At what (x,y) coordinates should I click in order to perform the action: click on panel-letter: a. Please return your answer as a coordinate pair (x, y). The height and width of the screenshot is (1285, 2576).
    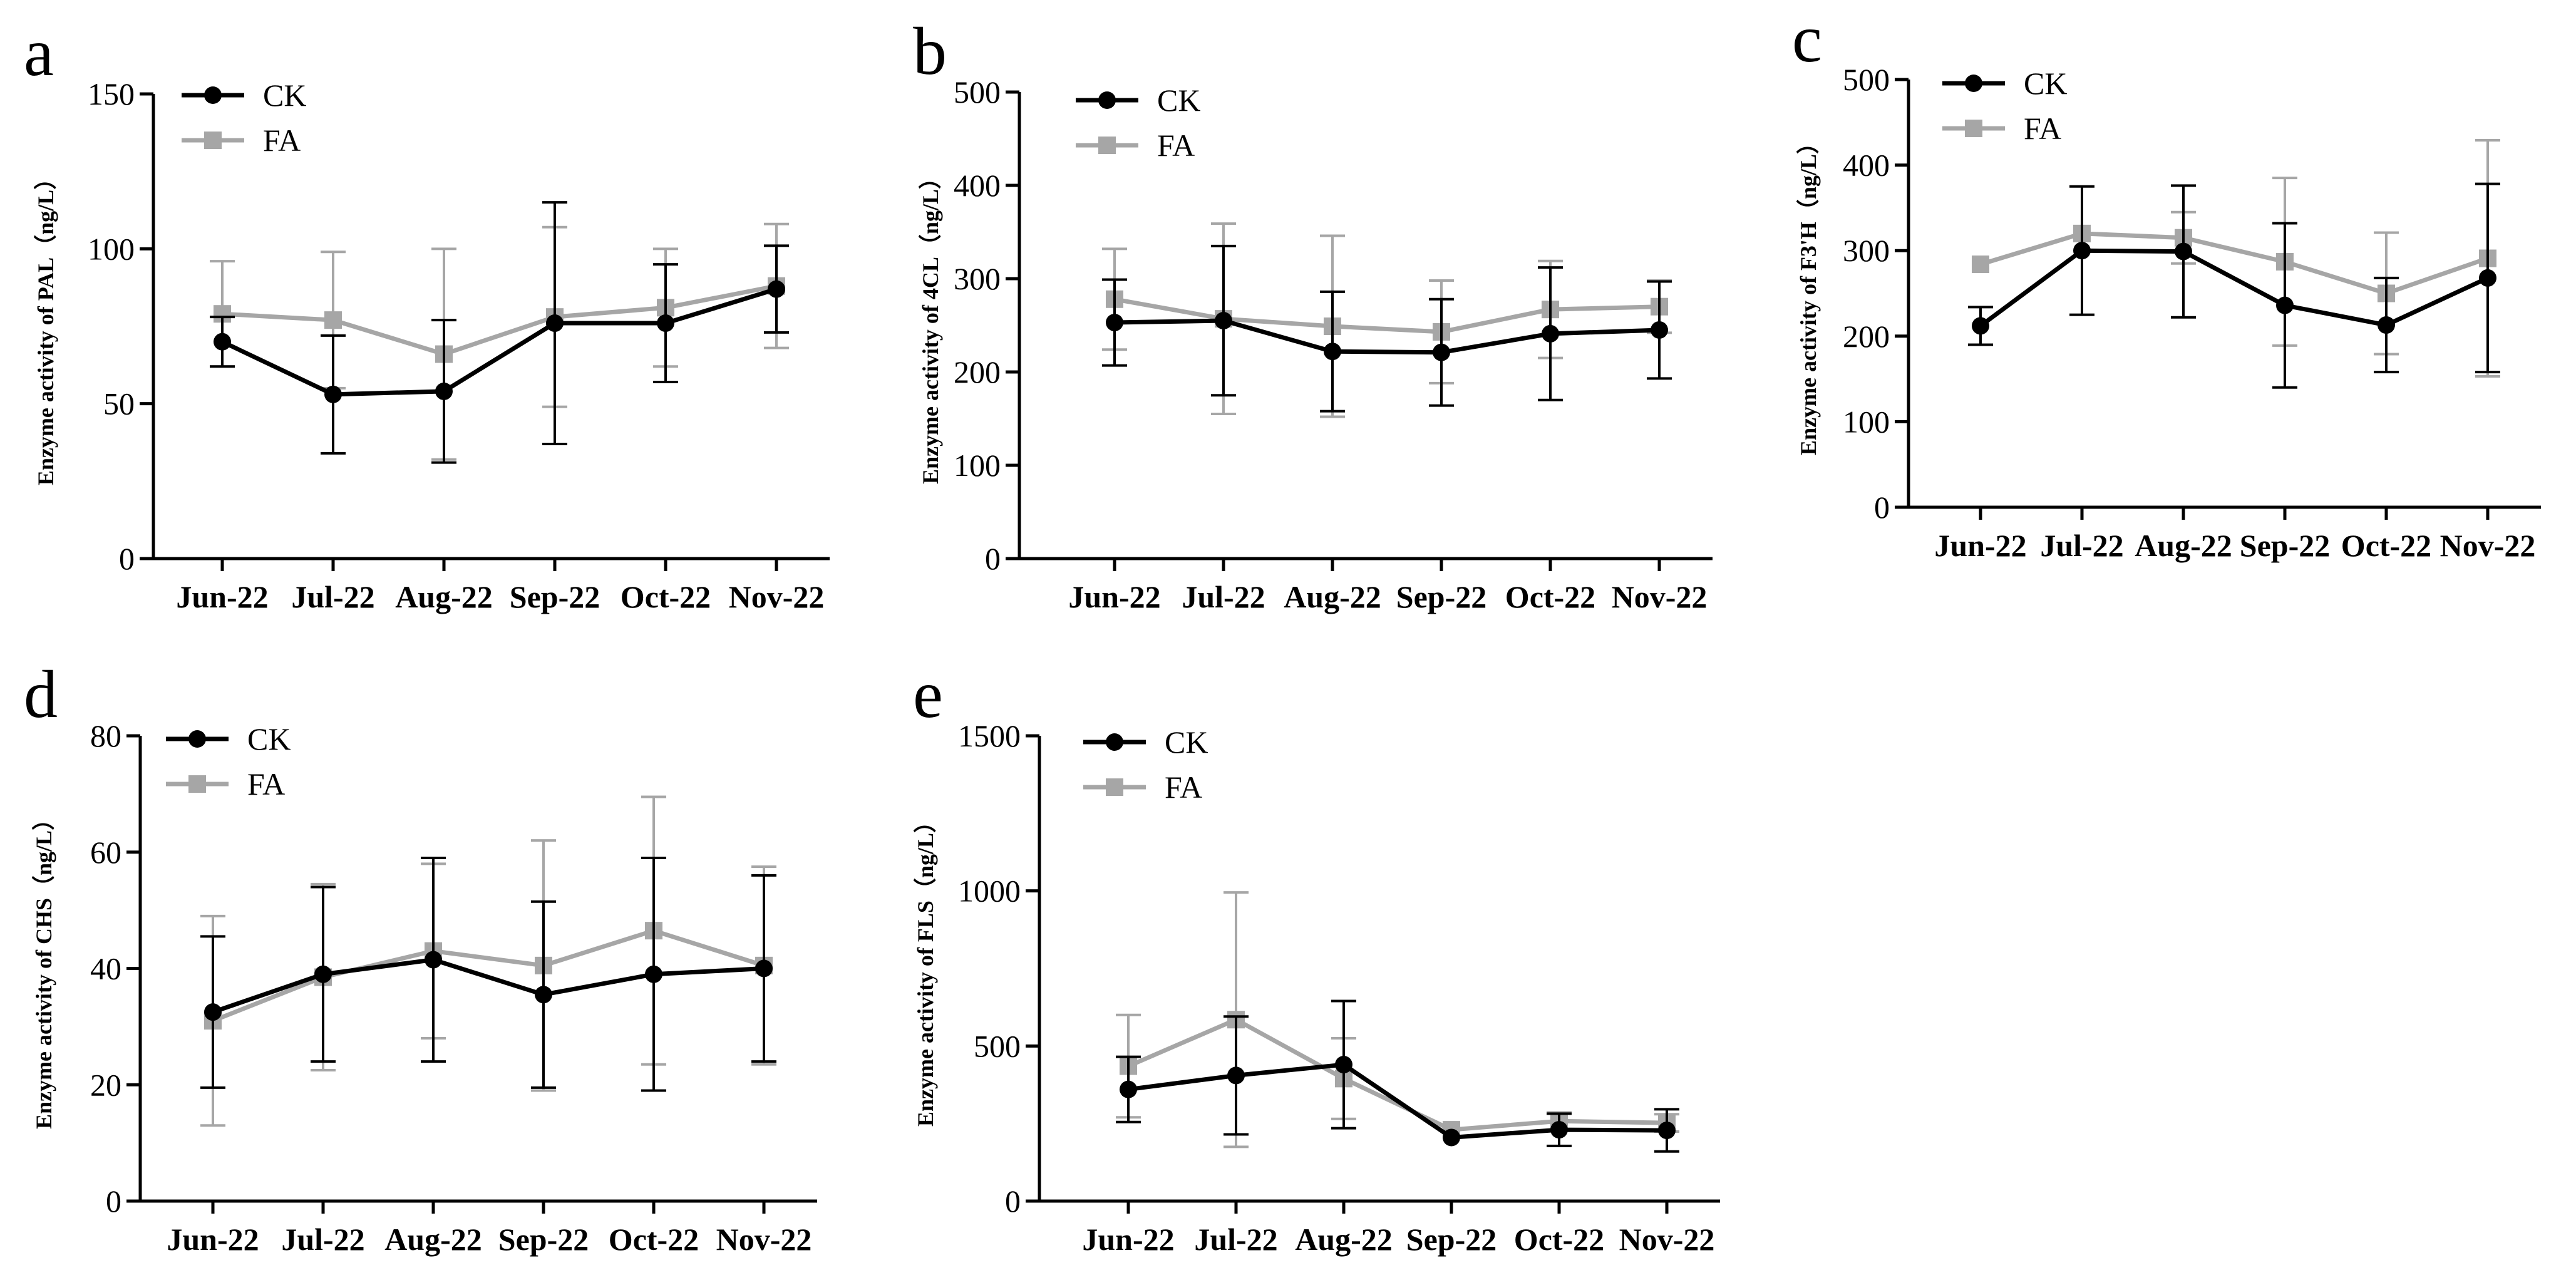
    Looking at the image, I should click on (39, 53).